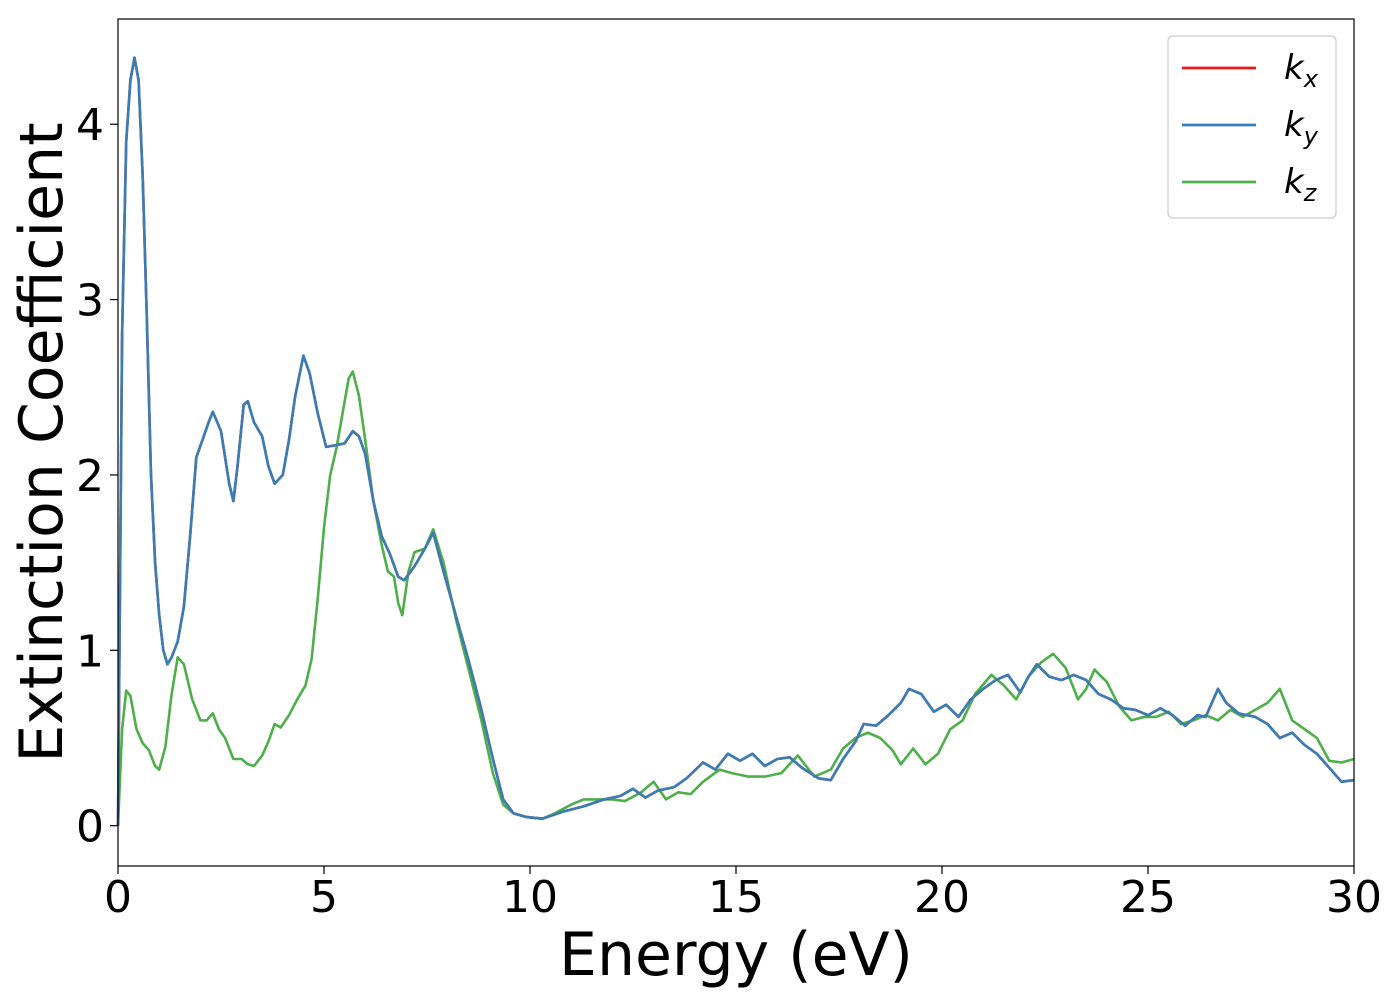  What do you see at coordinates (736, 955) in the screenshot?
I see `x-axis-title: Energy (eV)` at bounding box center [736, 955].